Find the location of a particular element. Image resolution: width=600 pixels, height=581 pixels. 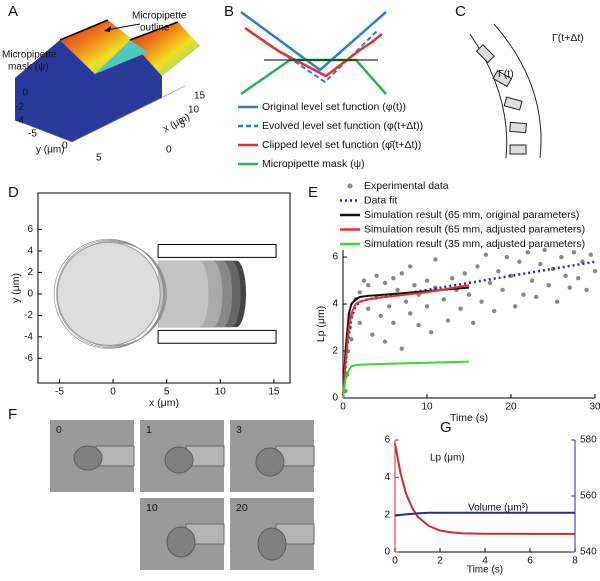

cell-outline is located at coordinates (108, 293).